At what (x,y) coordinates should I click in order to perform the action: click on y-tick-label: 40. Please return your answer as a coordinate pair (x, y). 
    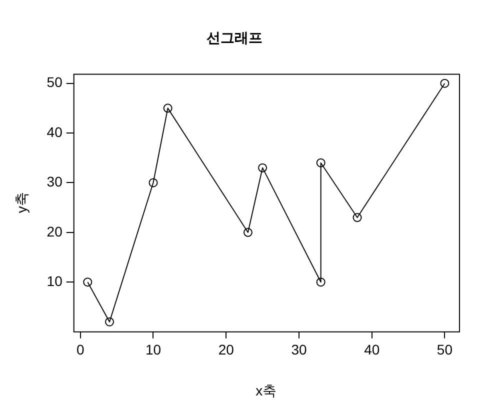
    Looking at the image, I should click on (54, 132).